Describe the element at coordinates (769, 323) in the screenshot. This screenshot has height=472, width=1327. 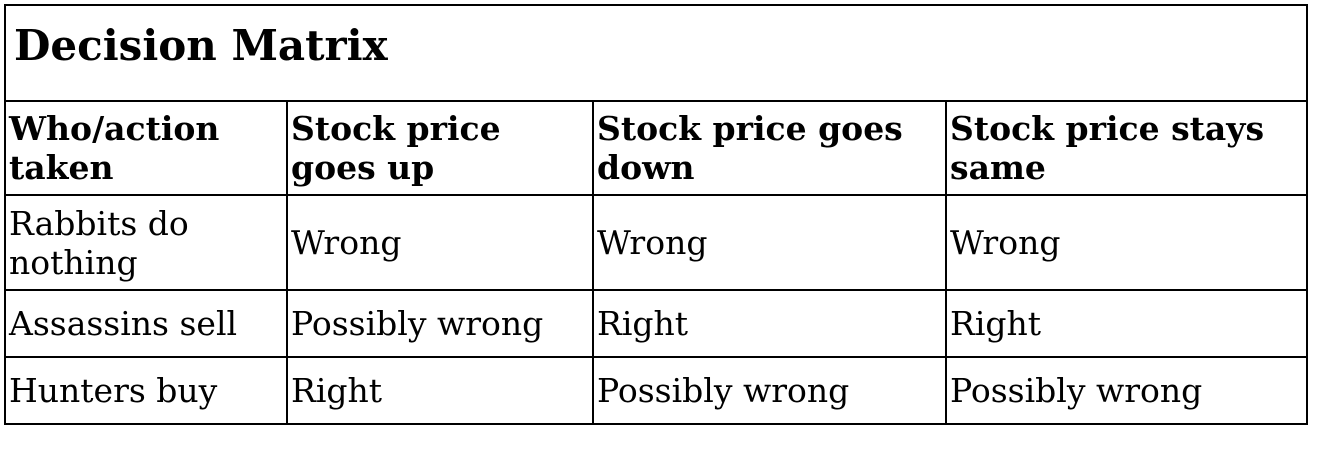
I see `cell-price-down: Right` at that location.